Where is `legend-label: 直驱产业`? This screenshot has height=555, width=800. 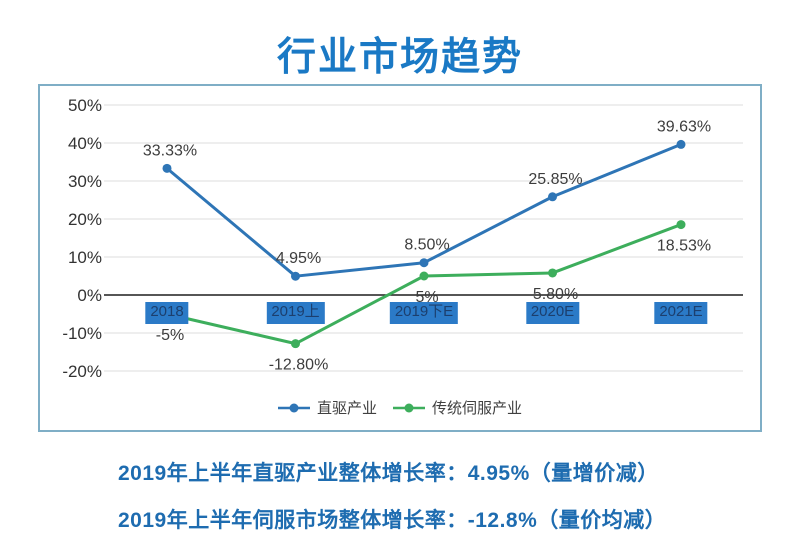 legend-label: 直驱产业 is located at coordinates (346, 408).